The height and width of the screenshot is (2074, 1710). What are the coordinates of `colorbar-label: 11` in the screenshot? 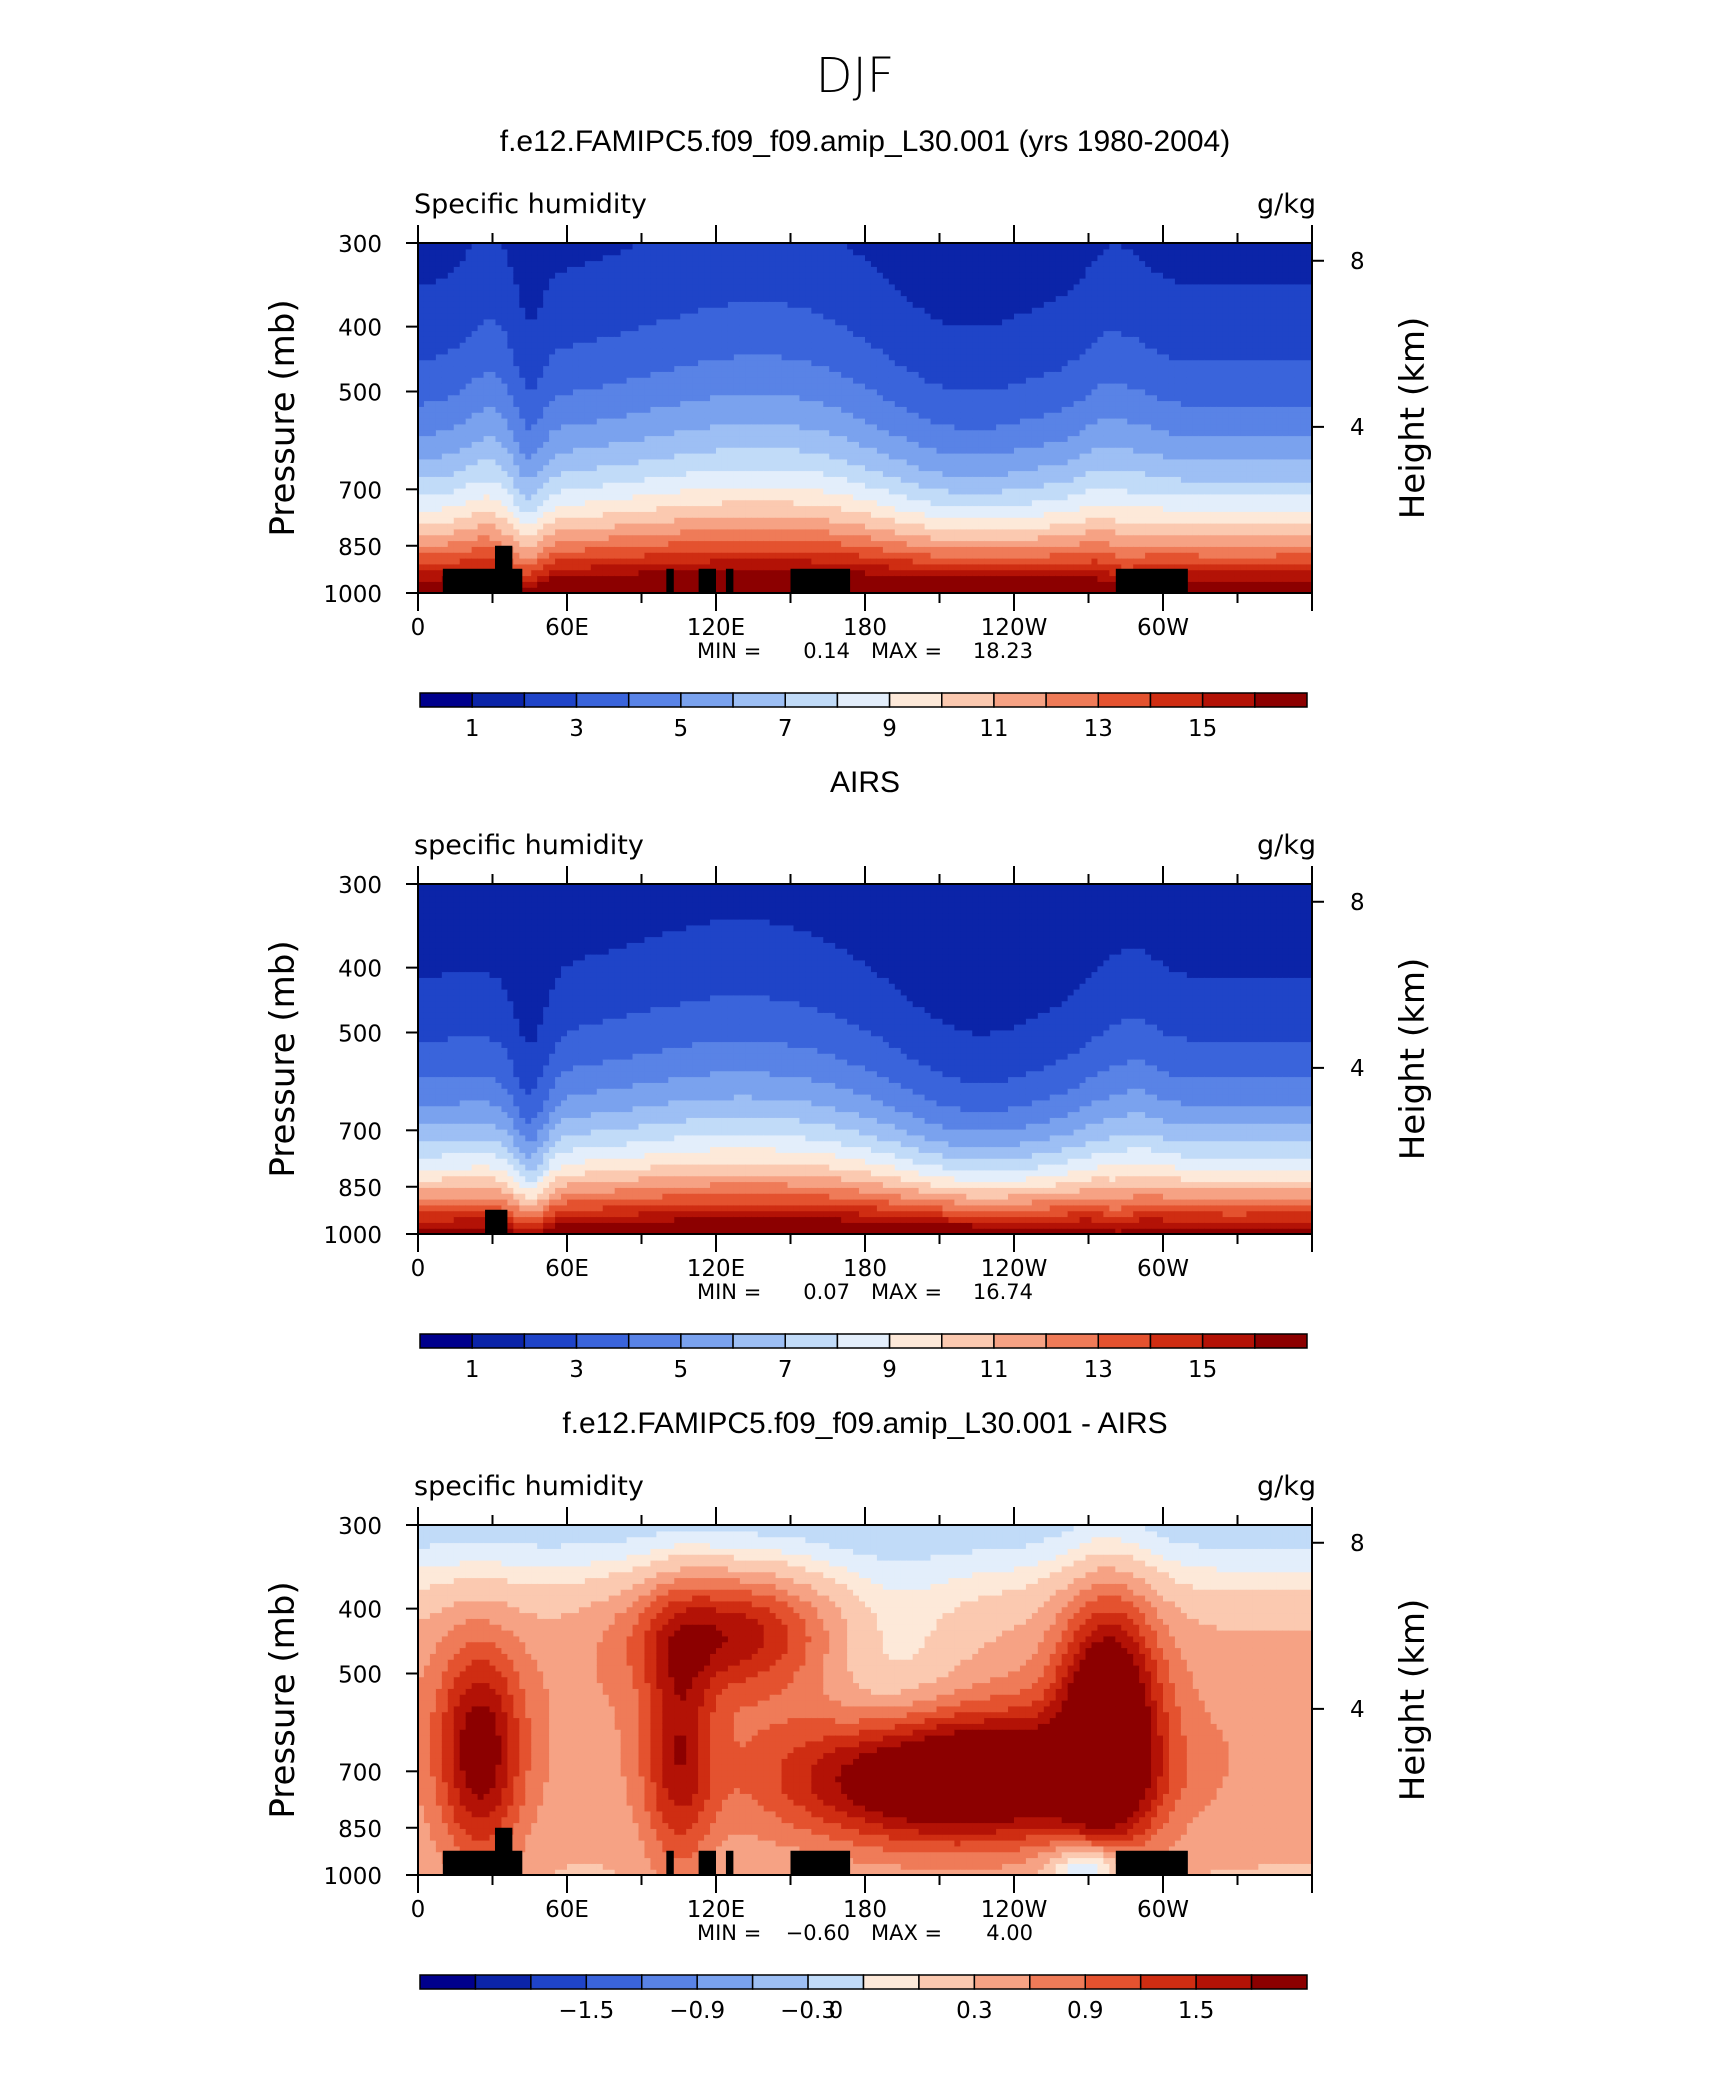 It's located at (993, 1370).